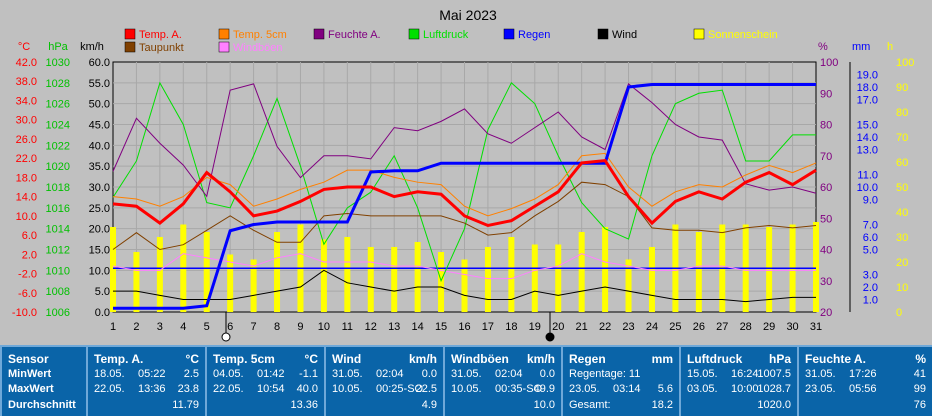 The width and height of the screenshot is (932, 416). I want to click on panel-header: Luftdruck hPa, so click(739, 359).